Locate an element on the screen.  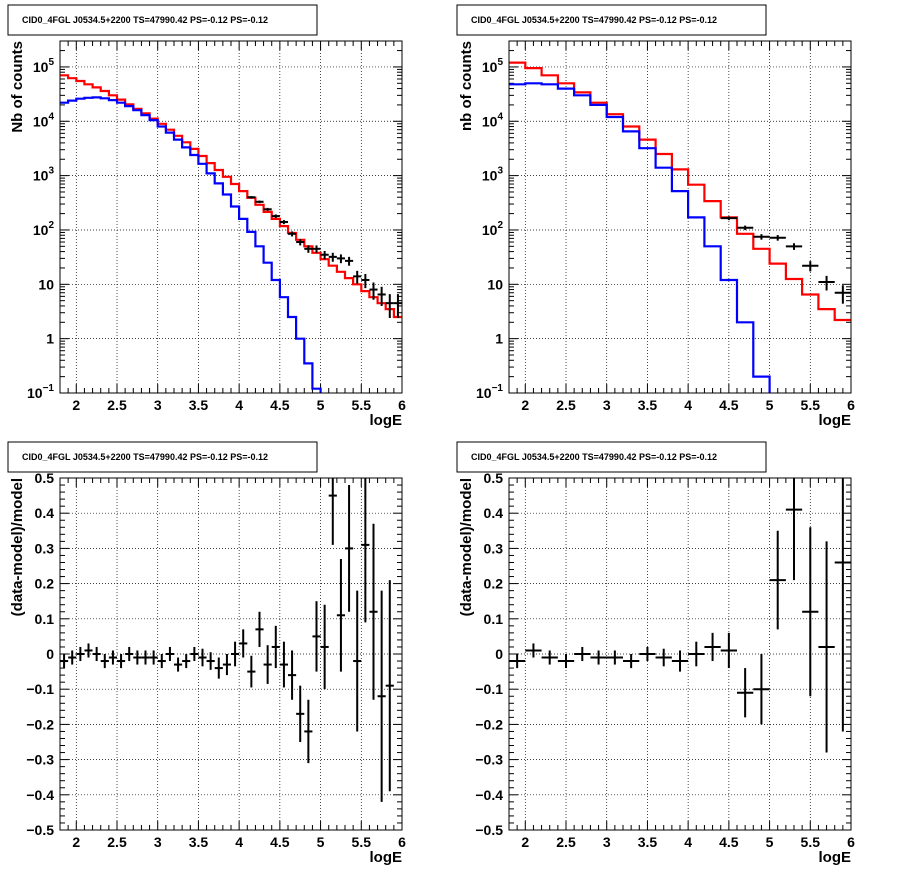
x-tick-label: 5.5 is located at coordinates (811, 842).